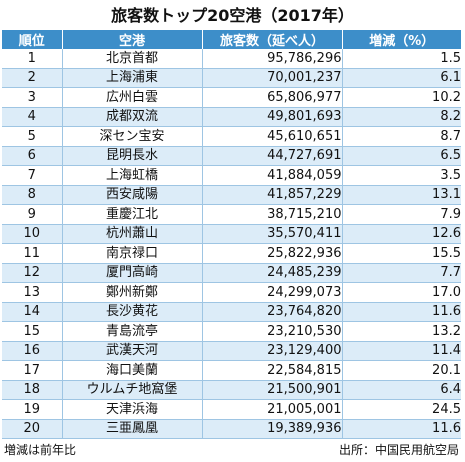 This screenshot has width=465, height=462. Describe the element at coordinates (131, 39) in the screenshot. I see `header-airport: 空港` at that location.